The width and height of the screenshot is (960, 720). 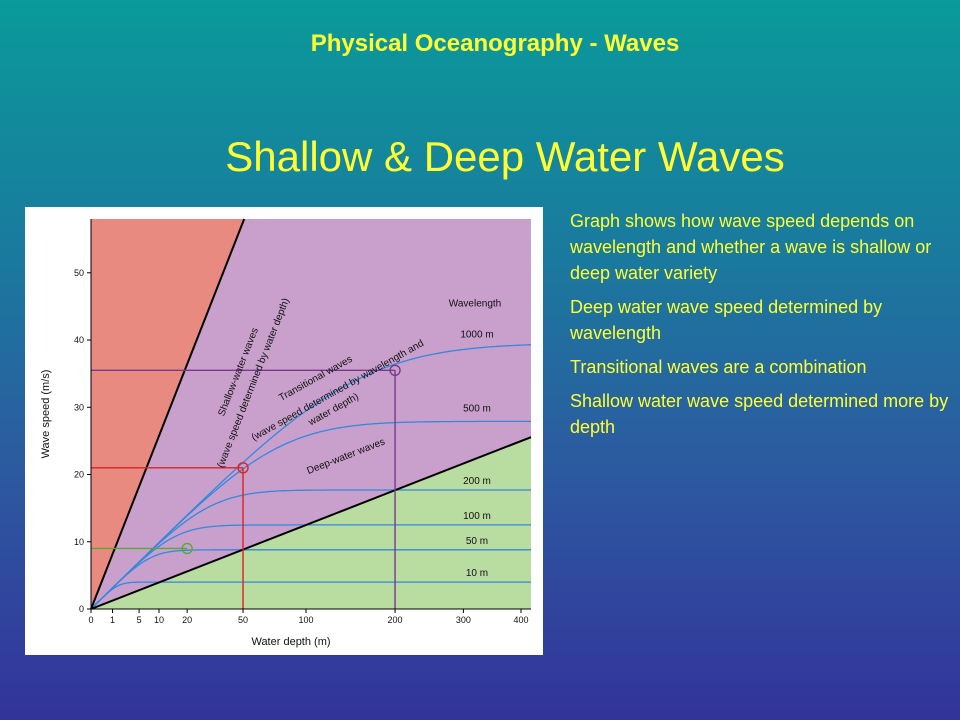 What do you see at coordinates (46, 414) in the screenshot?
I see `y-axis-label: Wave speed (m/s)` at bounding box center [46, 414].